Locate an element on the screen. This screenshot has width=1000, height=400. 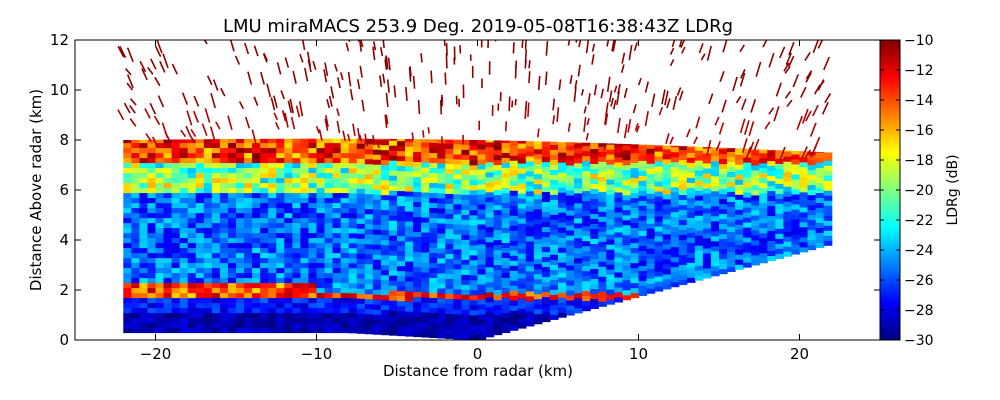
x-tick-label: −10 is located at coordinates (317, 354).